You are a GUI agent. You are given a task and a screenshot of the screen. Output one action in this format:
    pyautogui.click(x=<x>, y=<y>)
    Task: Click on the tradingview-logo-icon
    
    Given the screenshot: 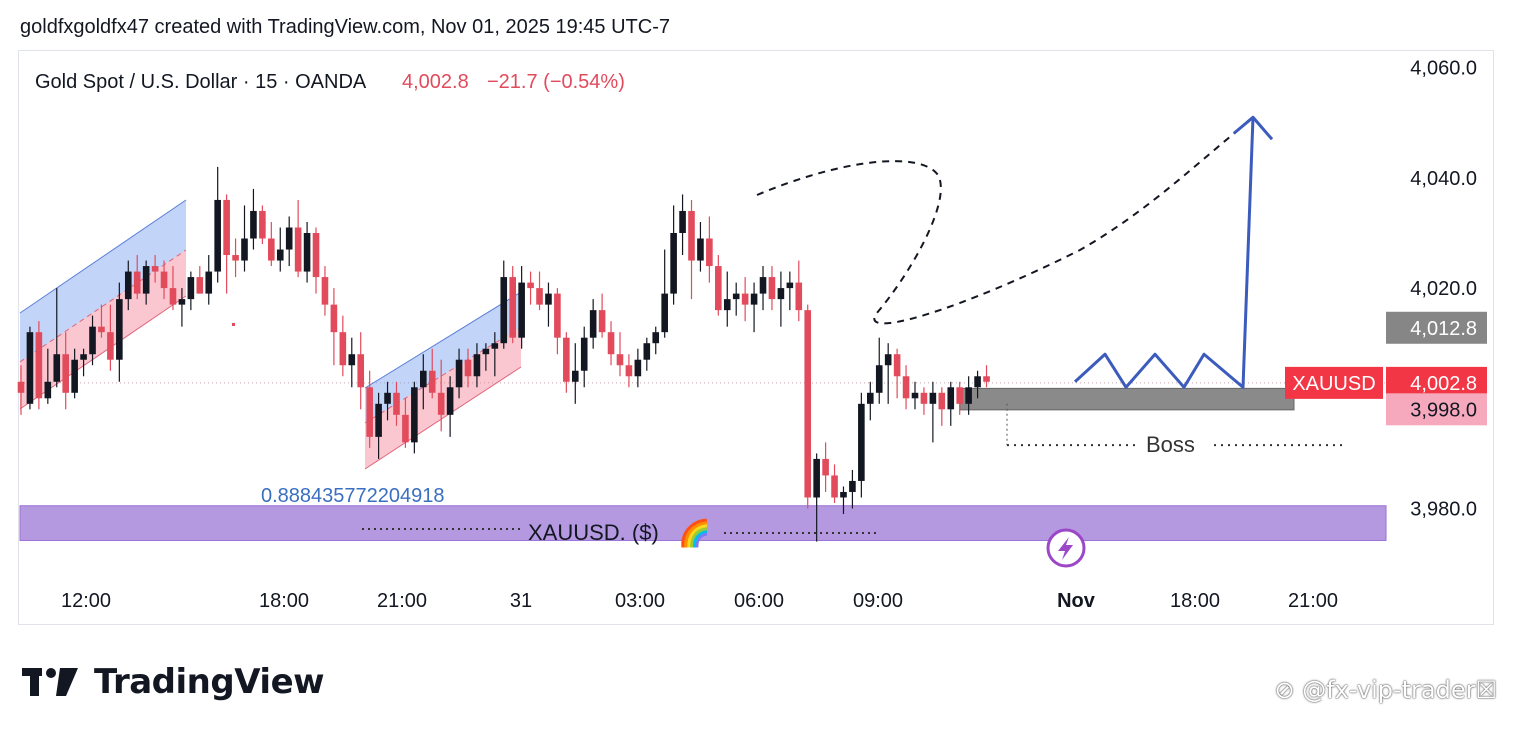 What is the action you would take?
    pyautogui.click(x=50, y=682)
    